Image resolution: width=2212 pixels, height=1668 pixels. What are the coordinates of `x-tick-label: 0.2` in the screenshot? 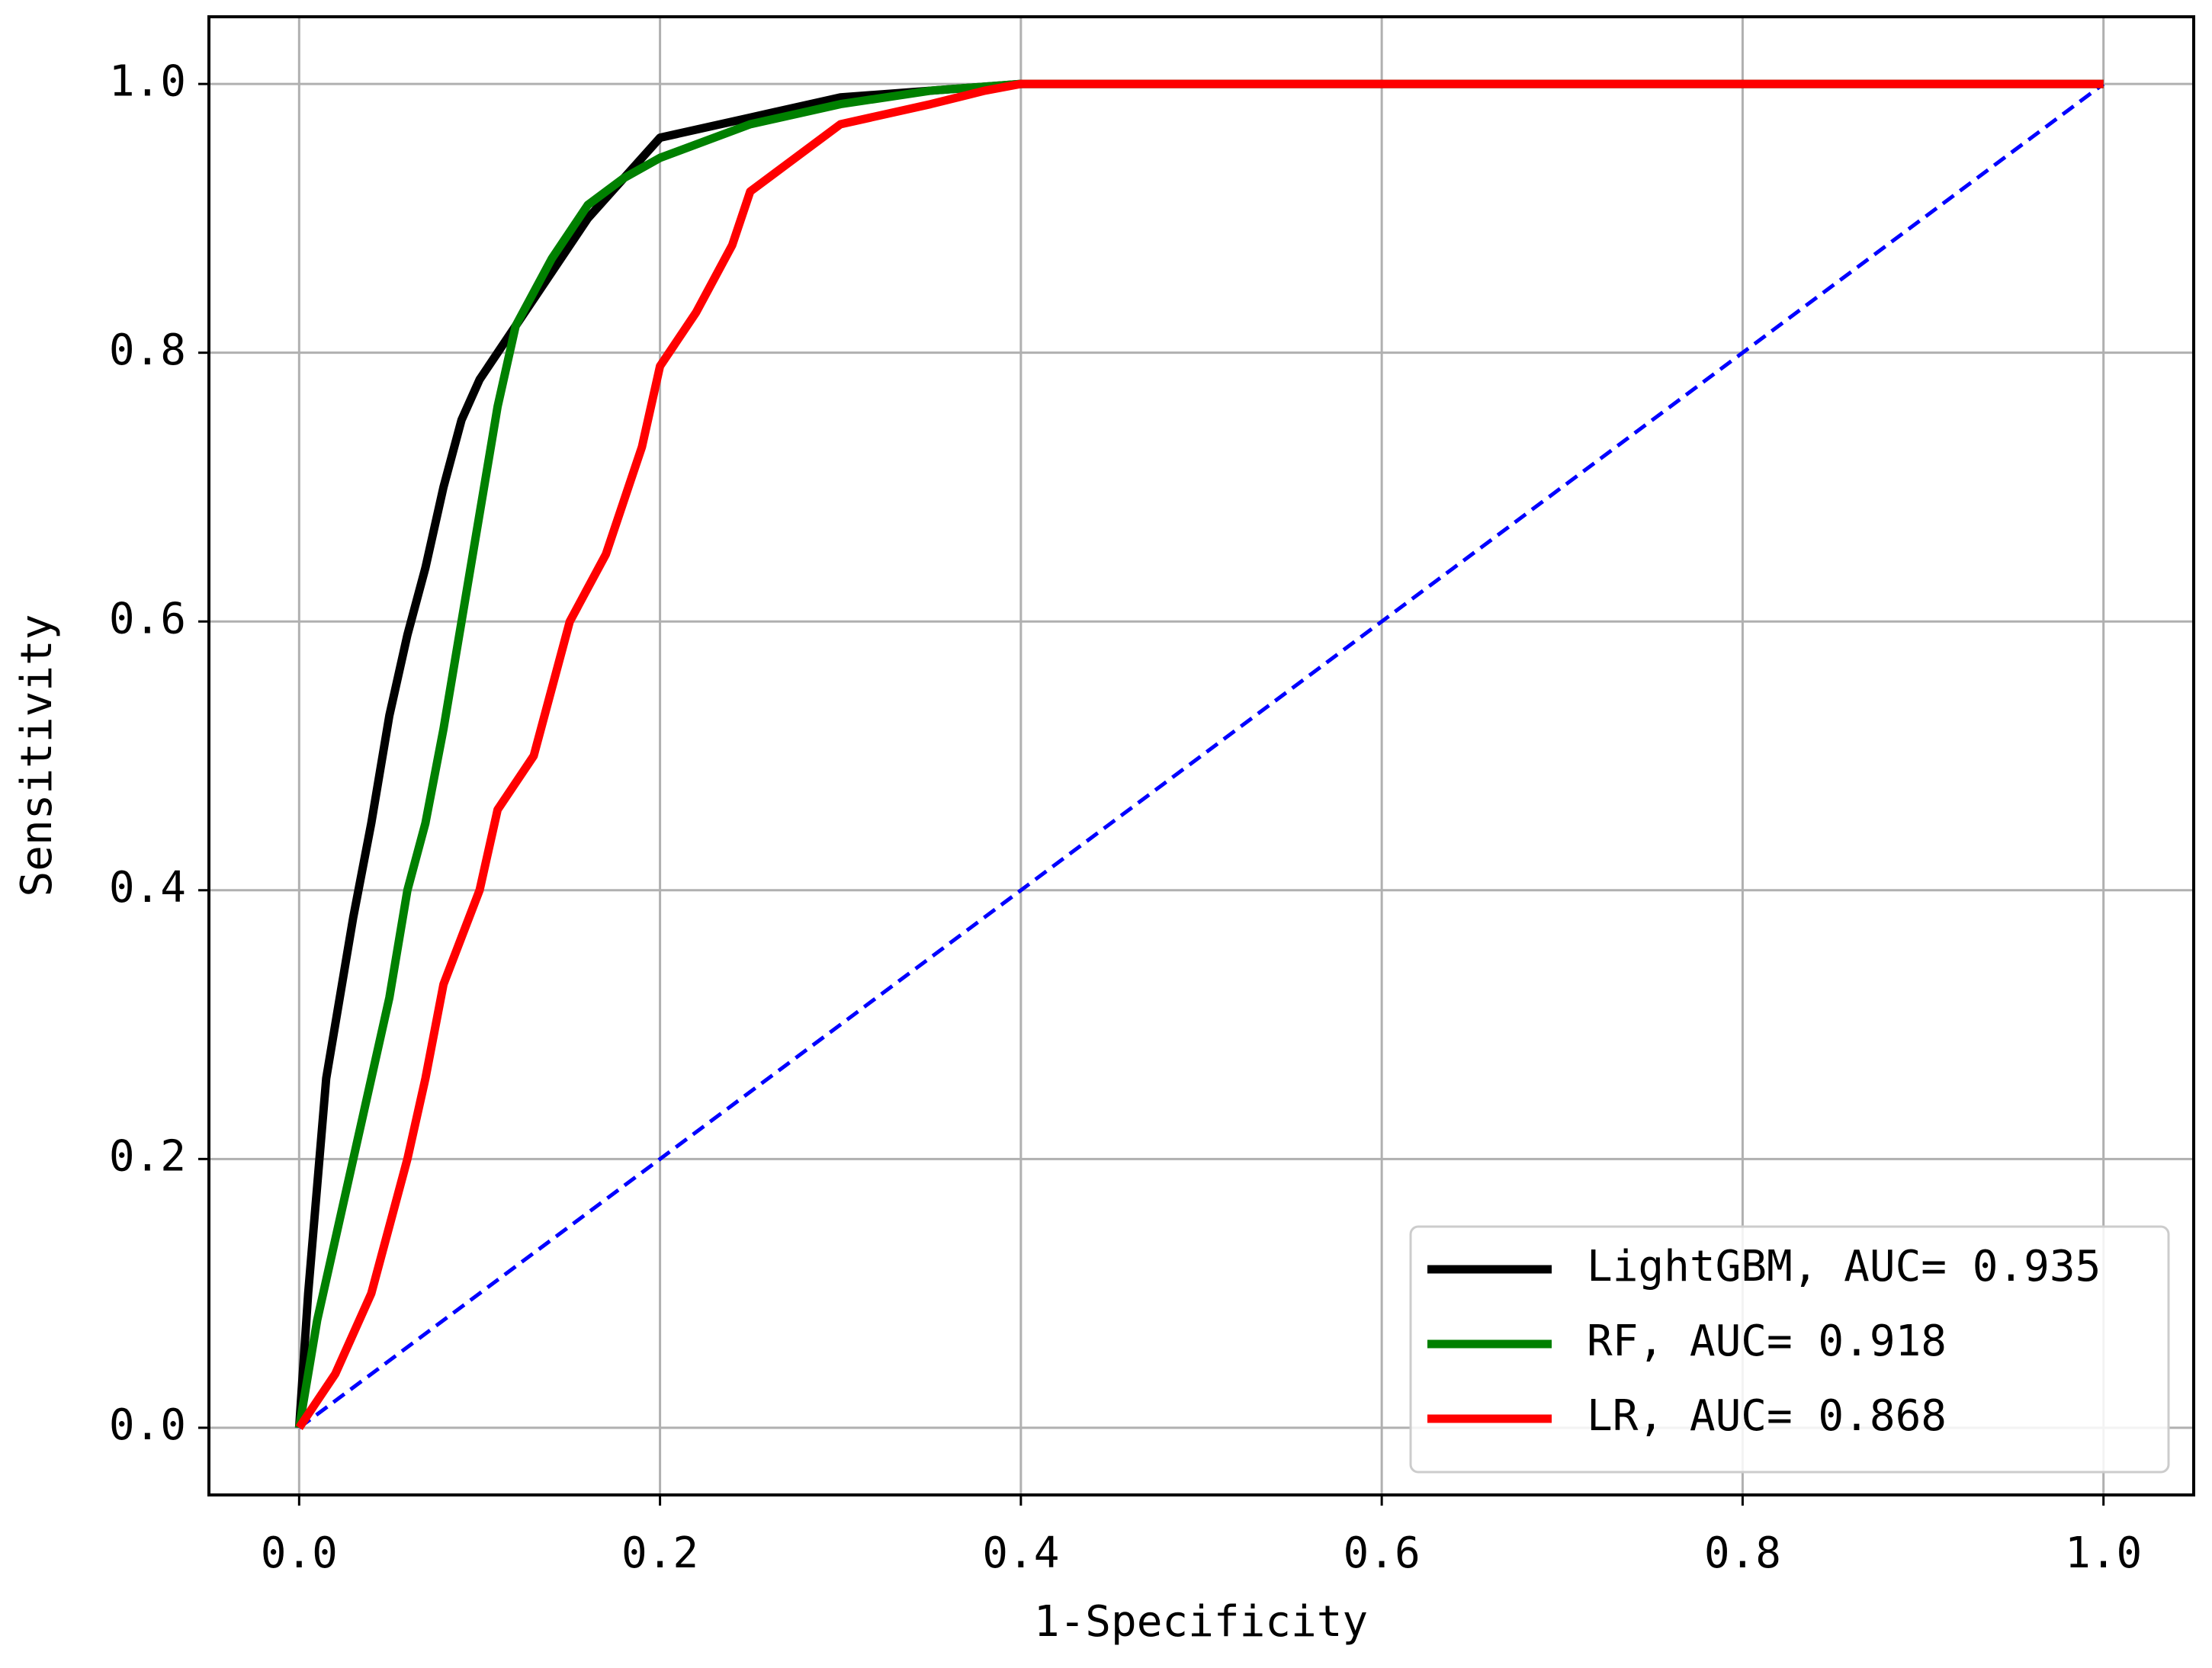 It's located at (660, 1553).